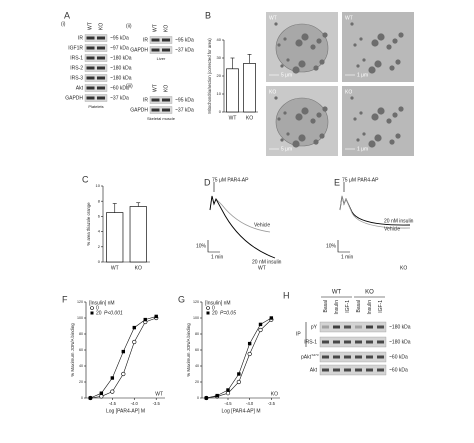 This screenshot has height=443, width=474. I want to click on row-label: IRS-2, so click(76, 68).